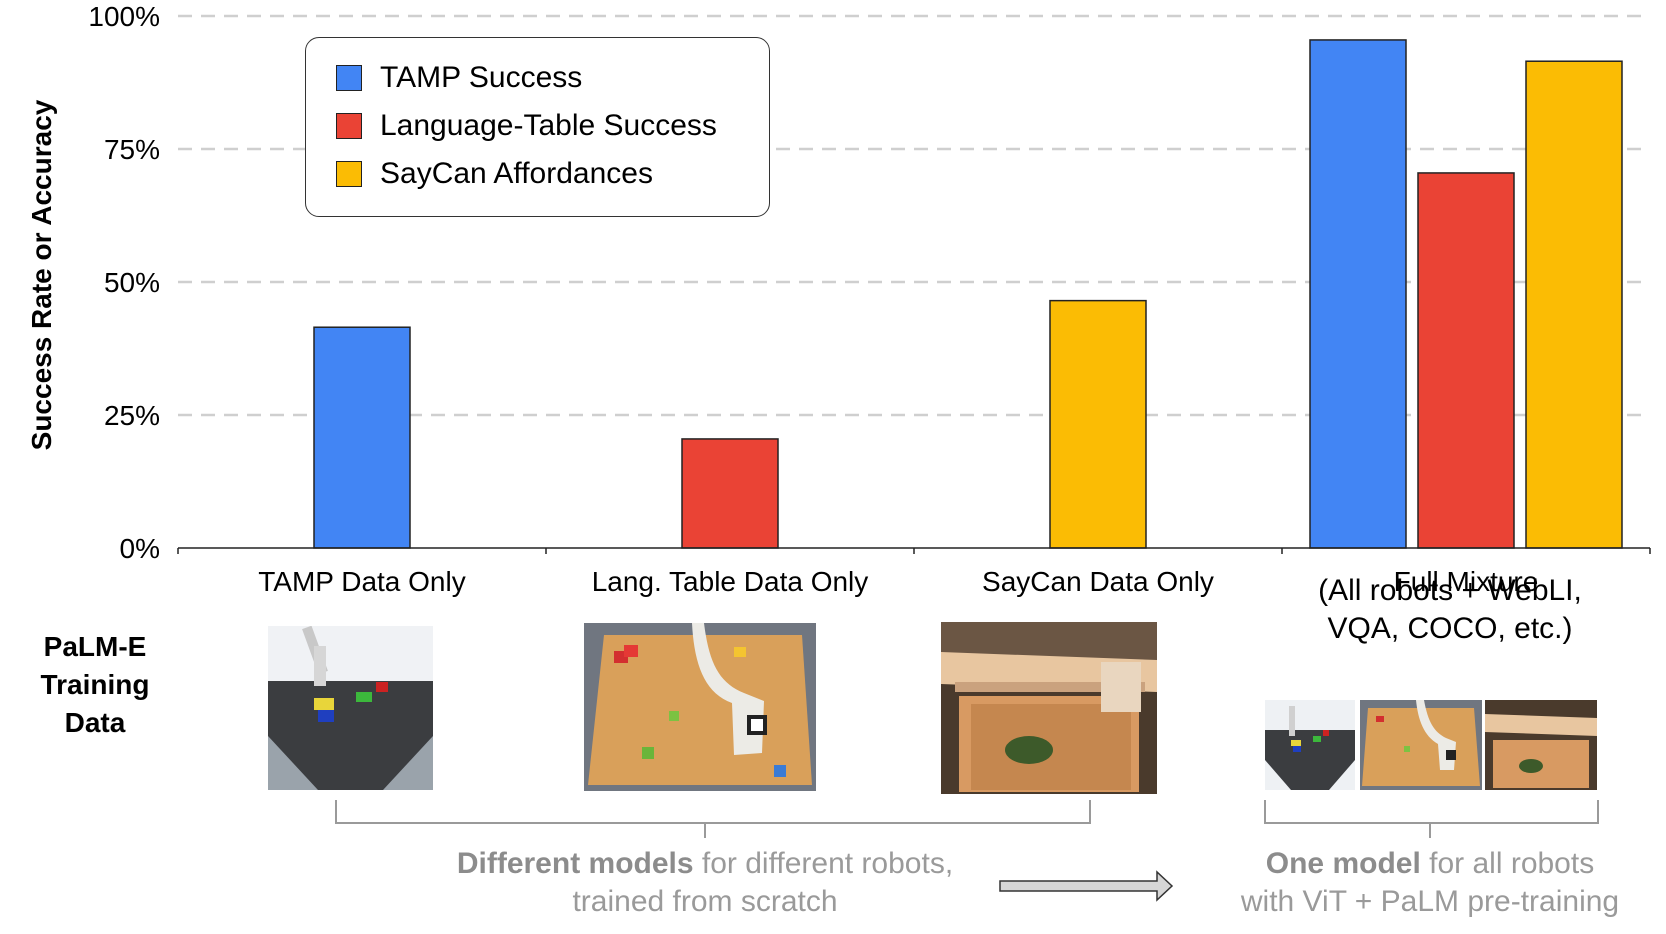  I want to click on legend-swatch-language-table, so click(349, 126).